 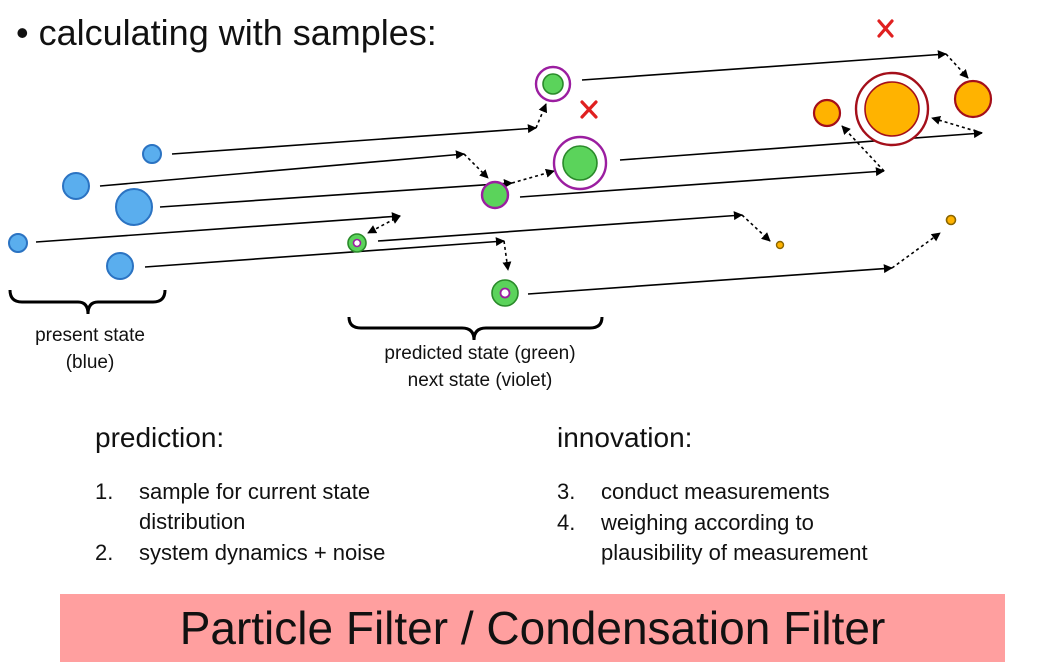 What do you see at coordinates (87, 302) in the screenshot?
I see `present-state-brace` at bounding box center [87, 302].